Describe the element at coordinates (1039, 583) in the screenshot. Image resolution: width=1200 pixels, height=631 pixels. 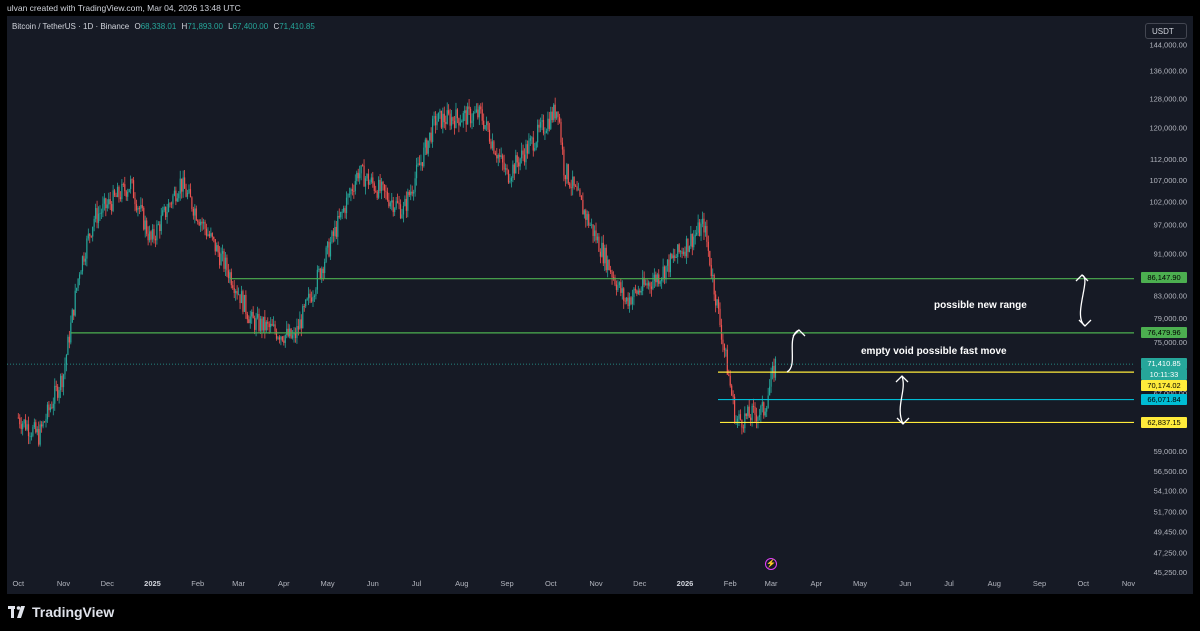
I see `time-tick-label: Sep` at that location.